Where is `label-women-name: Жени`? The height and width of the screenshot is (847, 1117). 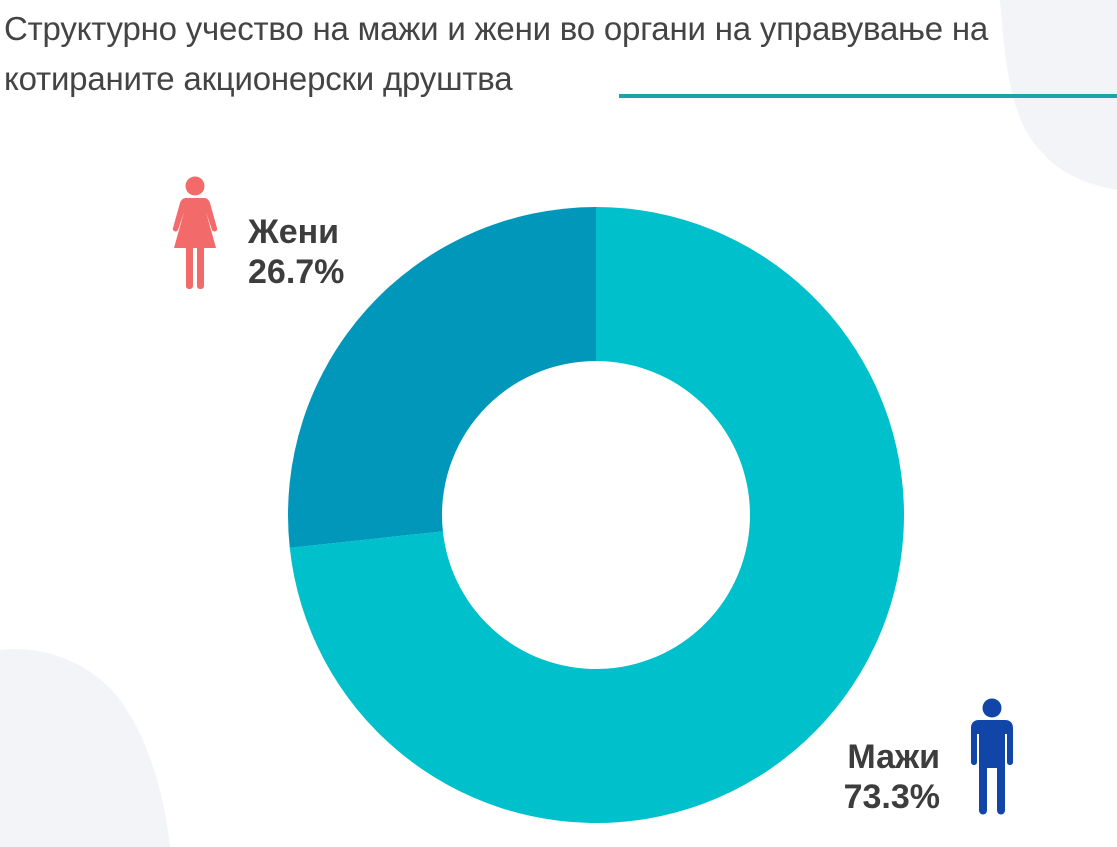
label-women-name: Жени is located at coordinates (294, 232).